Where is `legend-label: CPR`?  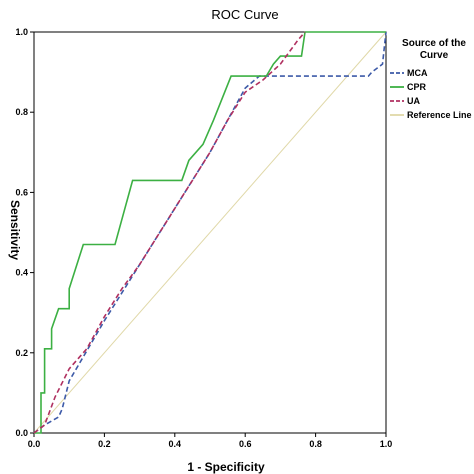 legend-label: CPR is located at coordinates (417, 87).